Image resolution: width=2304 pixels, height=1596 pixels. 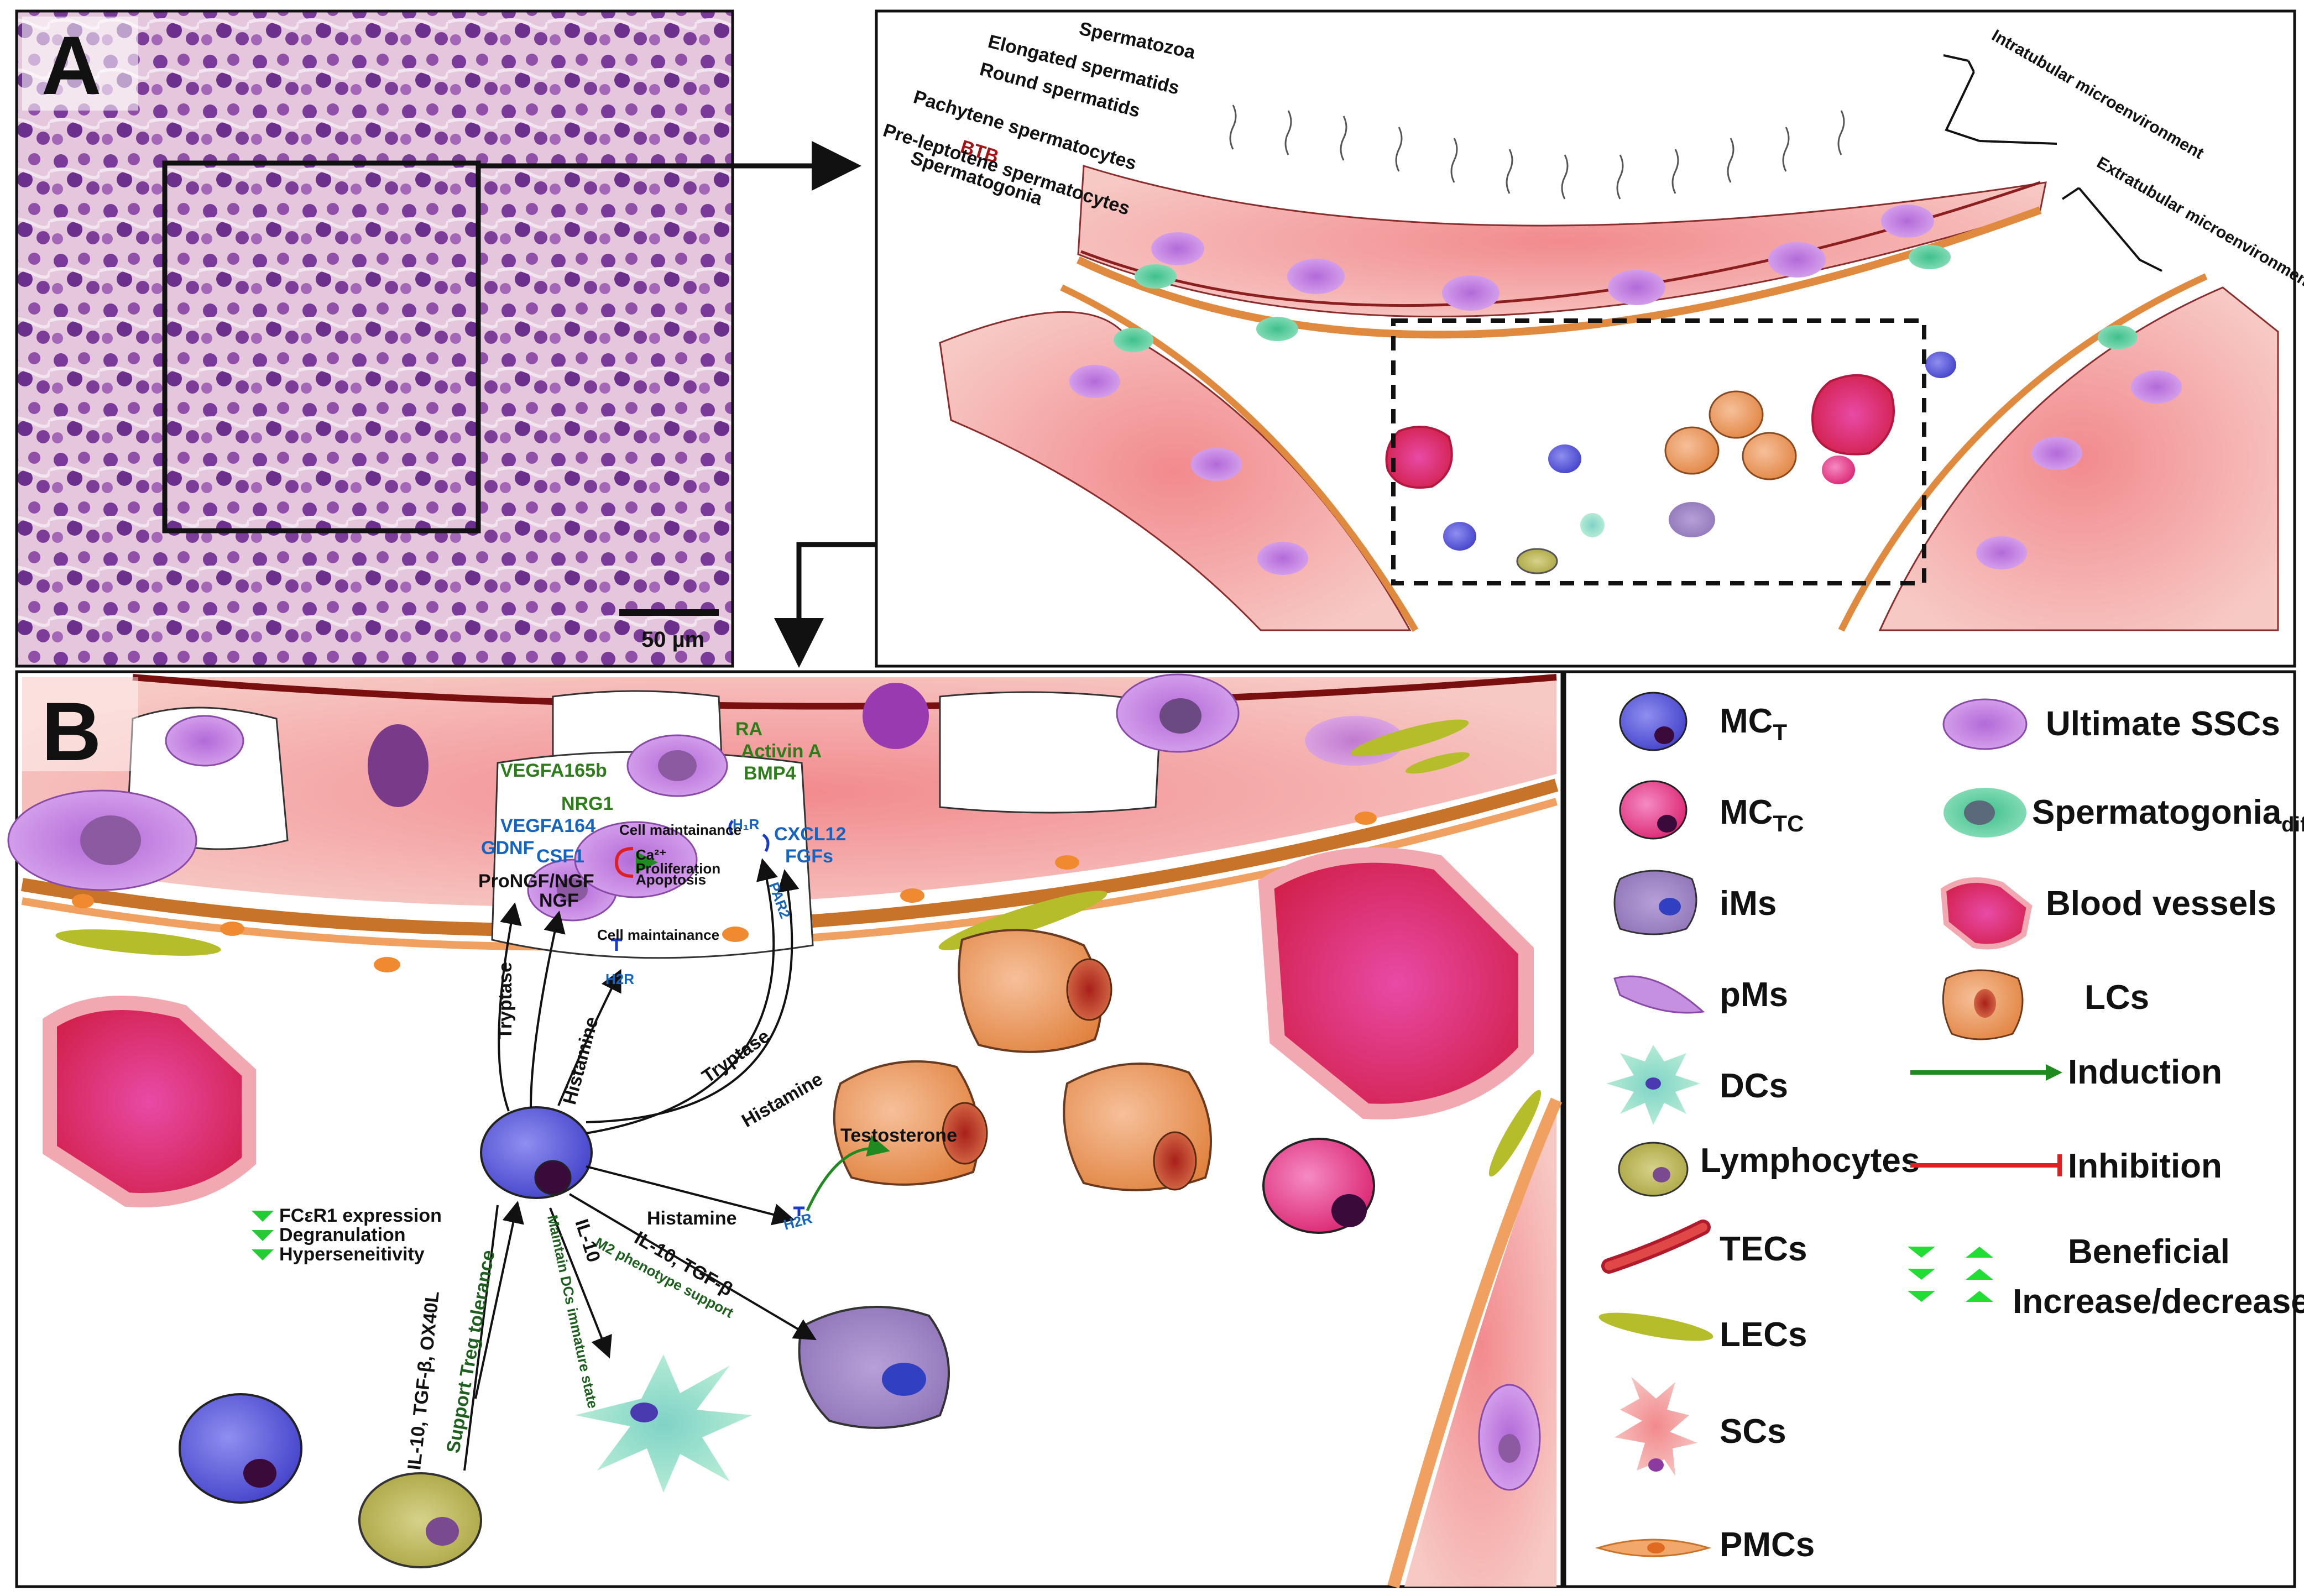 What do you see at coordinates (1655, 902) in the screenshot?
I see `ims-icon` at bounding box center [1655, 902].